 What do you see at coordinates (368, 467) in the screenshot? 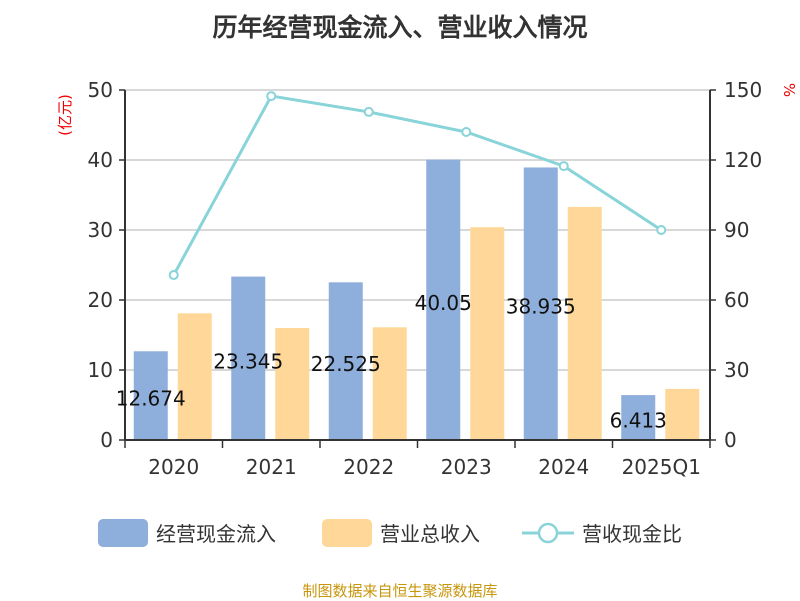
I see `x-tick-label: 2022` at bounding box center [368, 467].